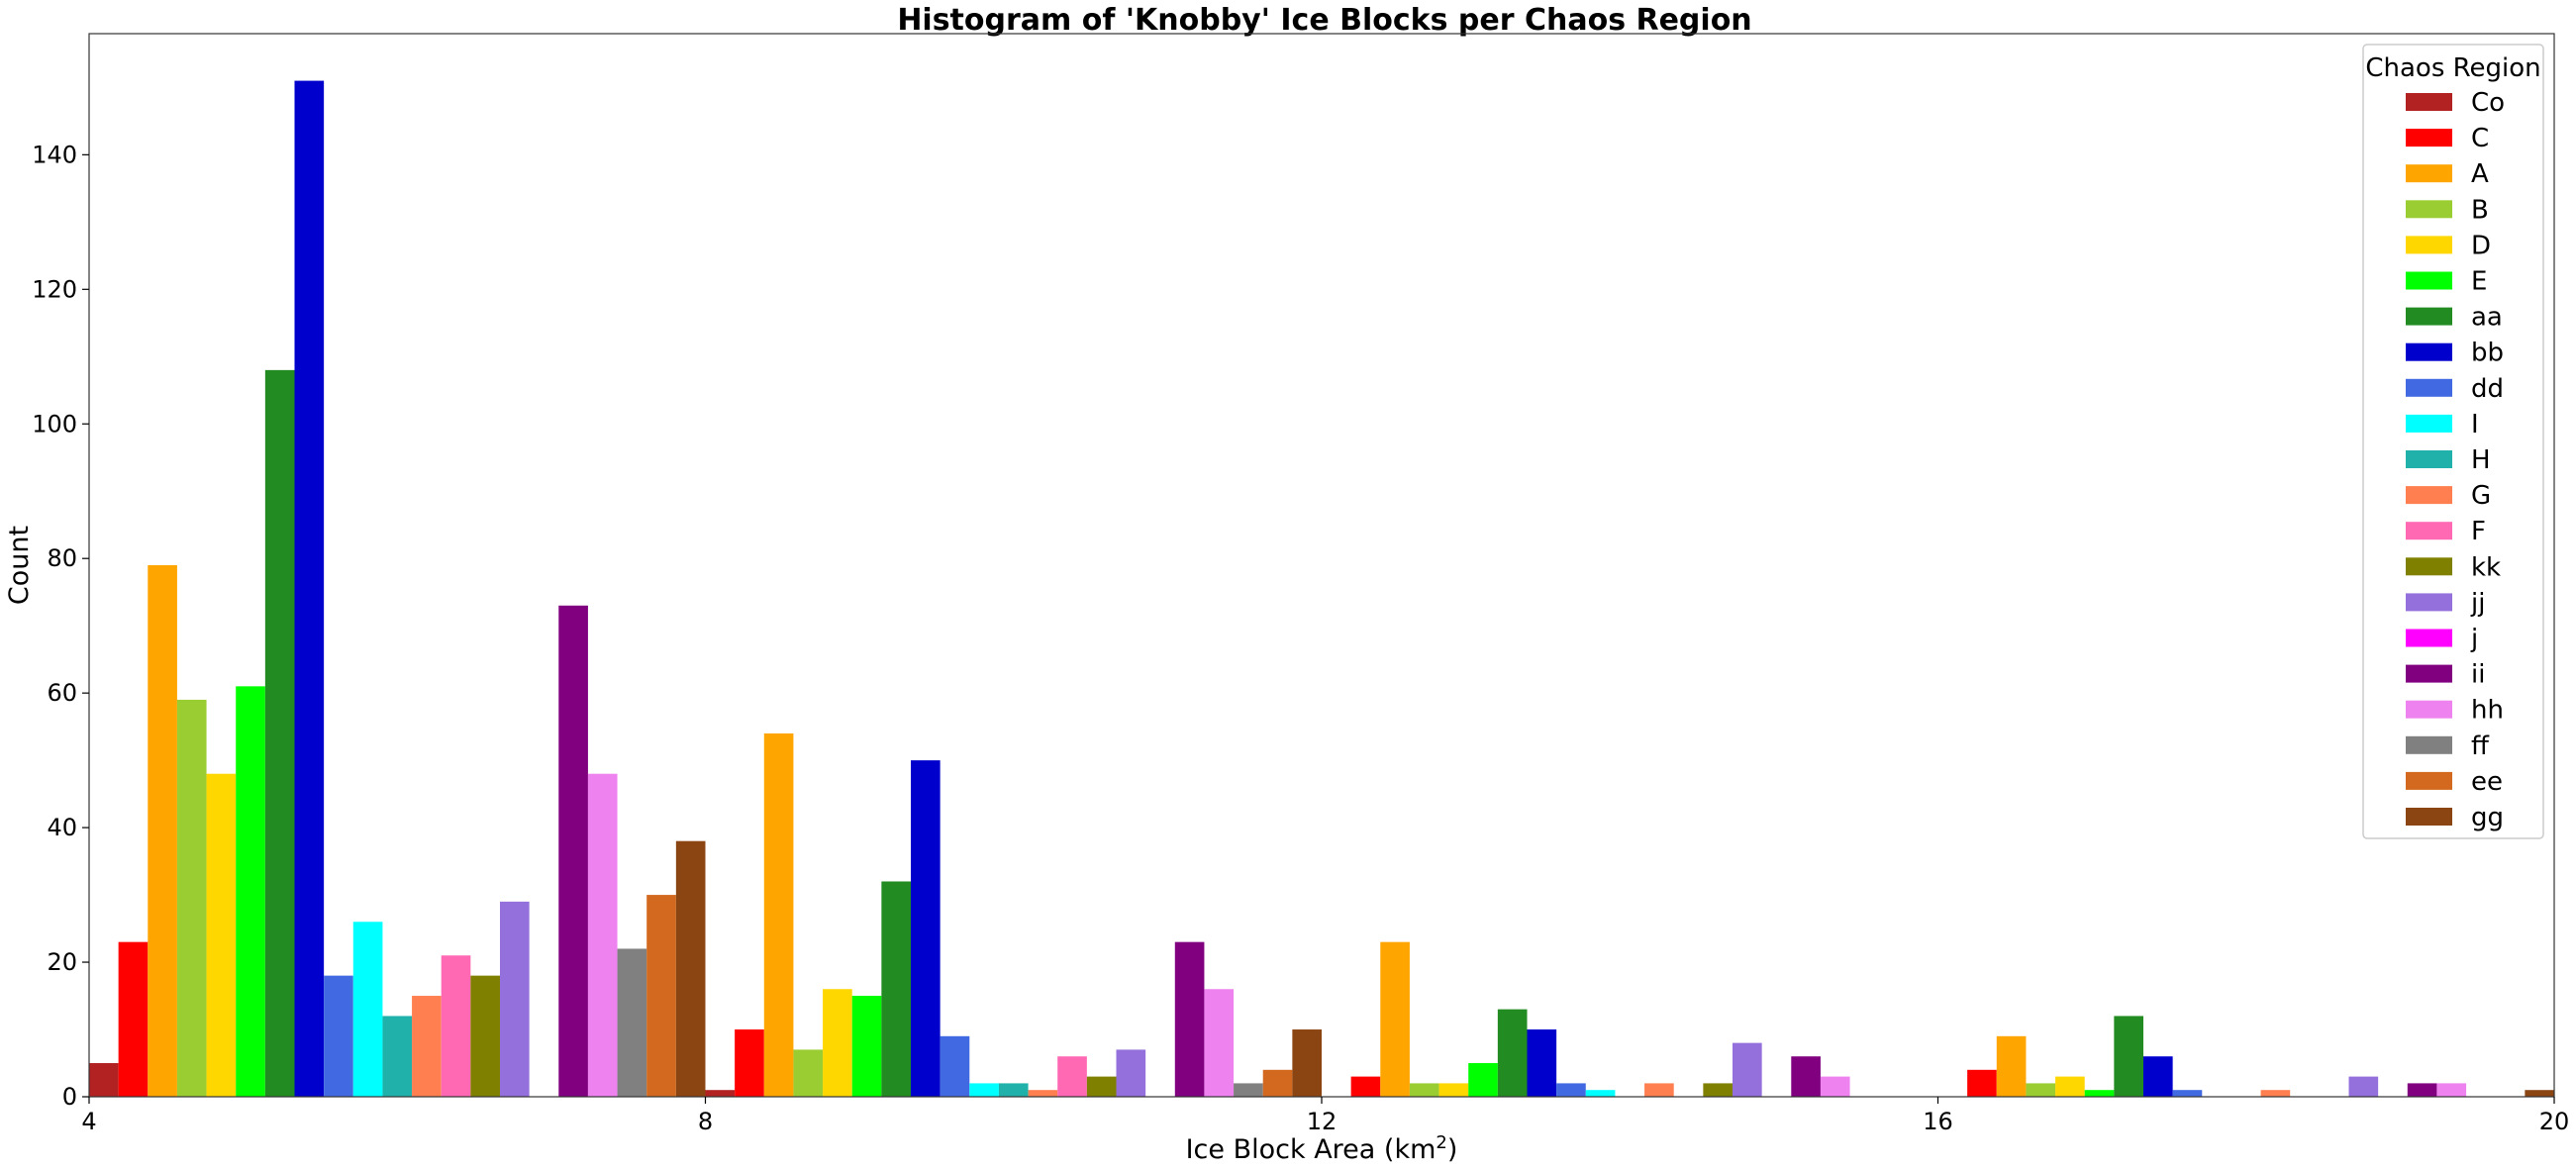 The image size is (2576, 1170). Describe the element at coordinates (2486, 567) in the screenshot. I see `legend-label-kk: kk` at that location.